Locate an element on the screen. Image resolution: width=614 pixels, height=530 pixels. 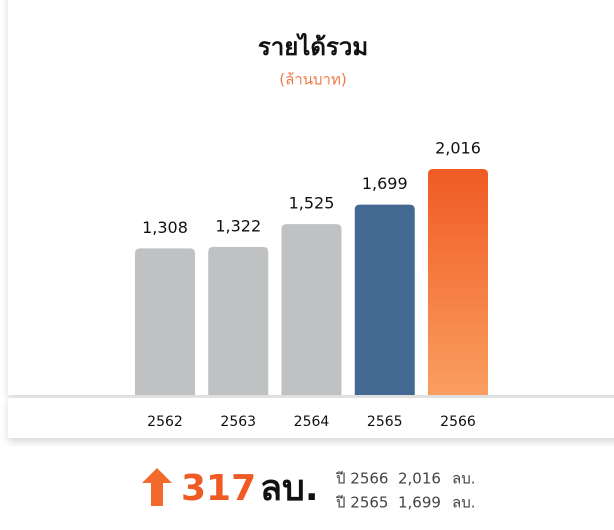
value-label: 1,308 is located at coordinates (165, 227).